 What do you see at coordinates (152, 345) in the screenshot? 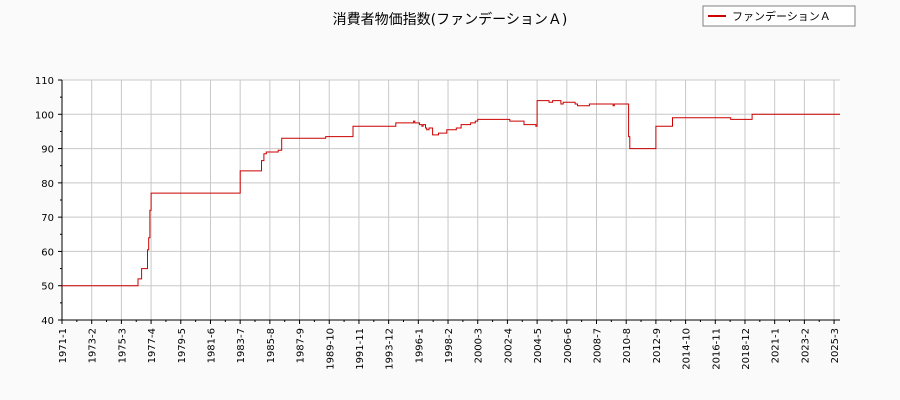
I see `x-tick-label: 1977-4` at bounding box center [152, 345].